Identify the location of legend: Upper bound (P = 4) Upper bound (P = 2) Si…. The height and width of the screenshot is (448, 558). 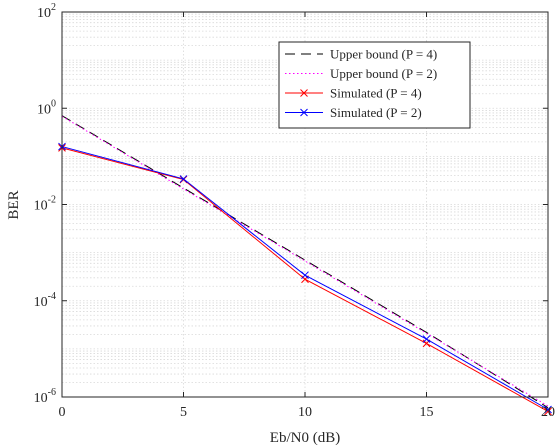
(374, 85).